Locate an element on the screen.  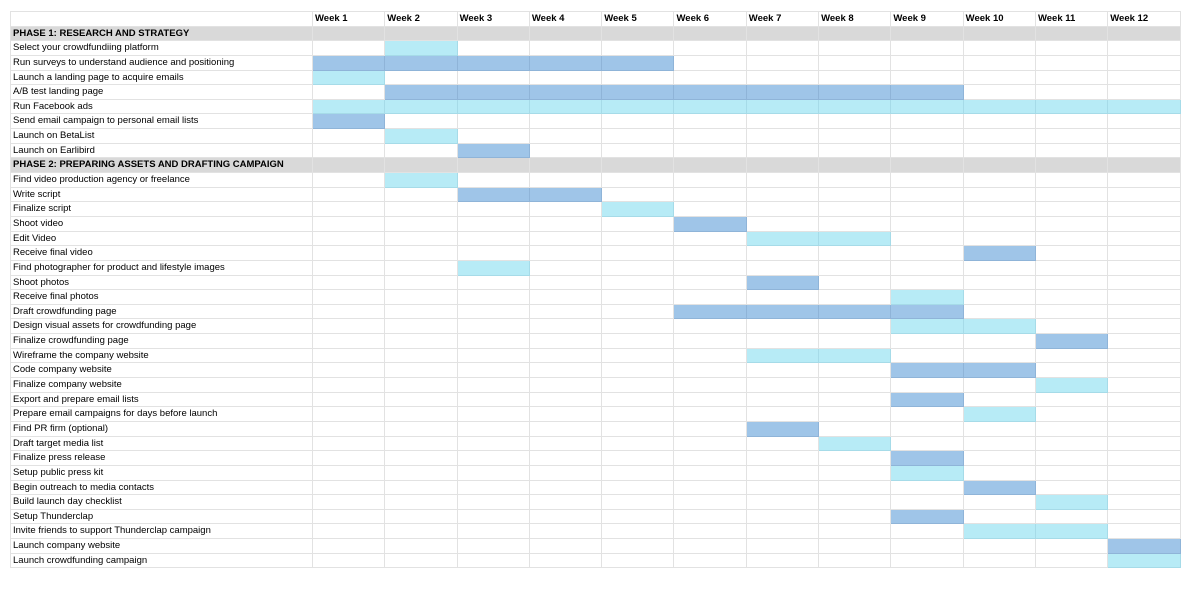
week-header-11: Week 11 is located at coordinates (1072, 19).